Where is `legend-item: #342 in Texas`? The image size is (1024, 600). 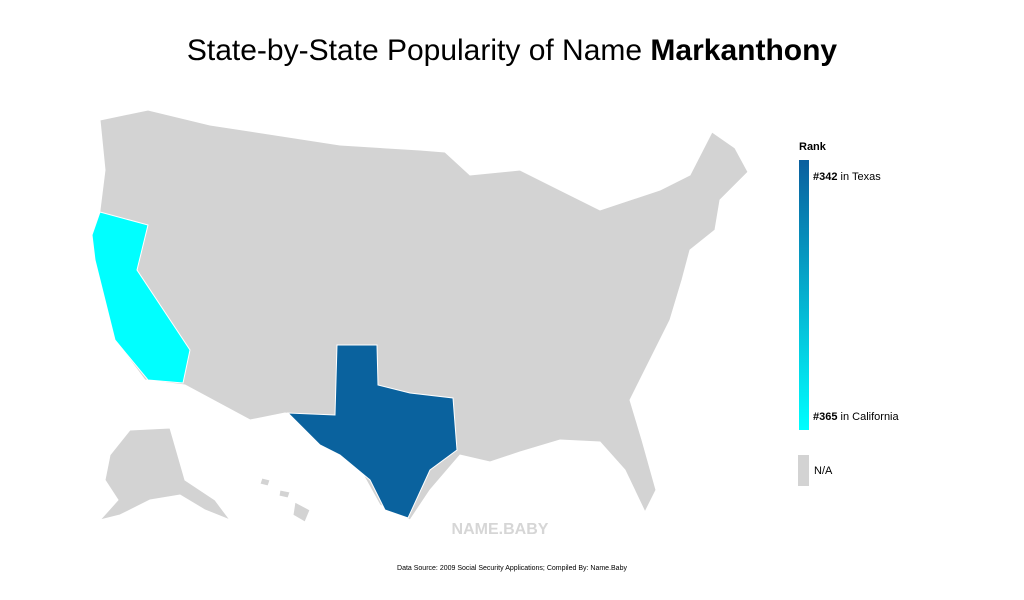
legend-item: #342 in Texas is located at coordinates (847, 177).